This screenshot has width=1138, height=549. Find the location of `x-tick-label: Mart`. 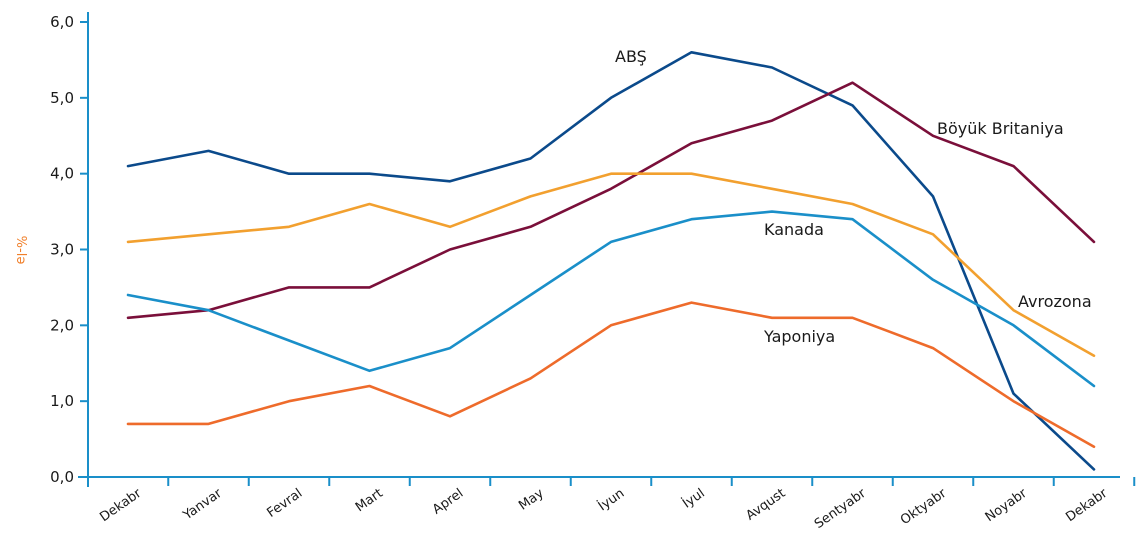

x-tick-label: Mart is located at coordinates (369, 500).